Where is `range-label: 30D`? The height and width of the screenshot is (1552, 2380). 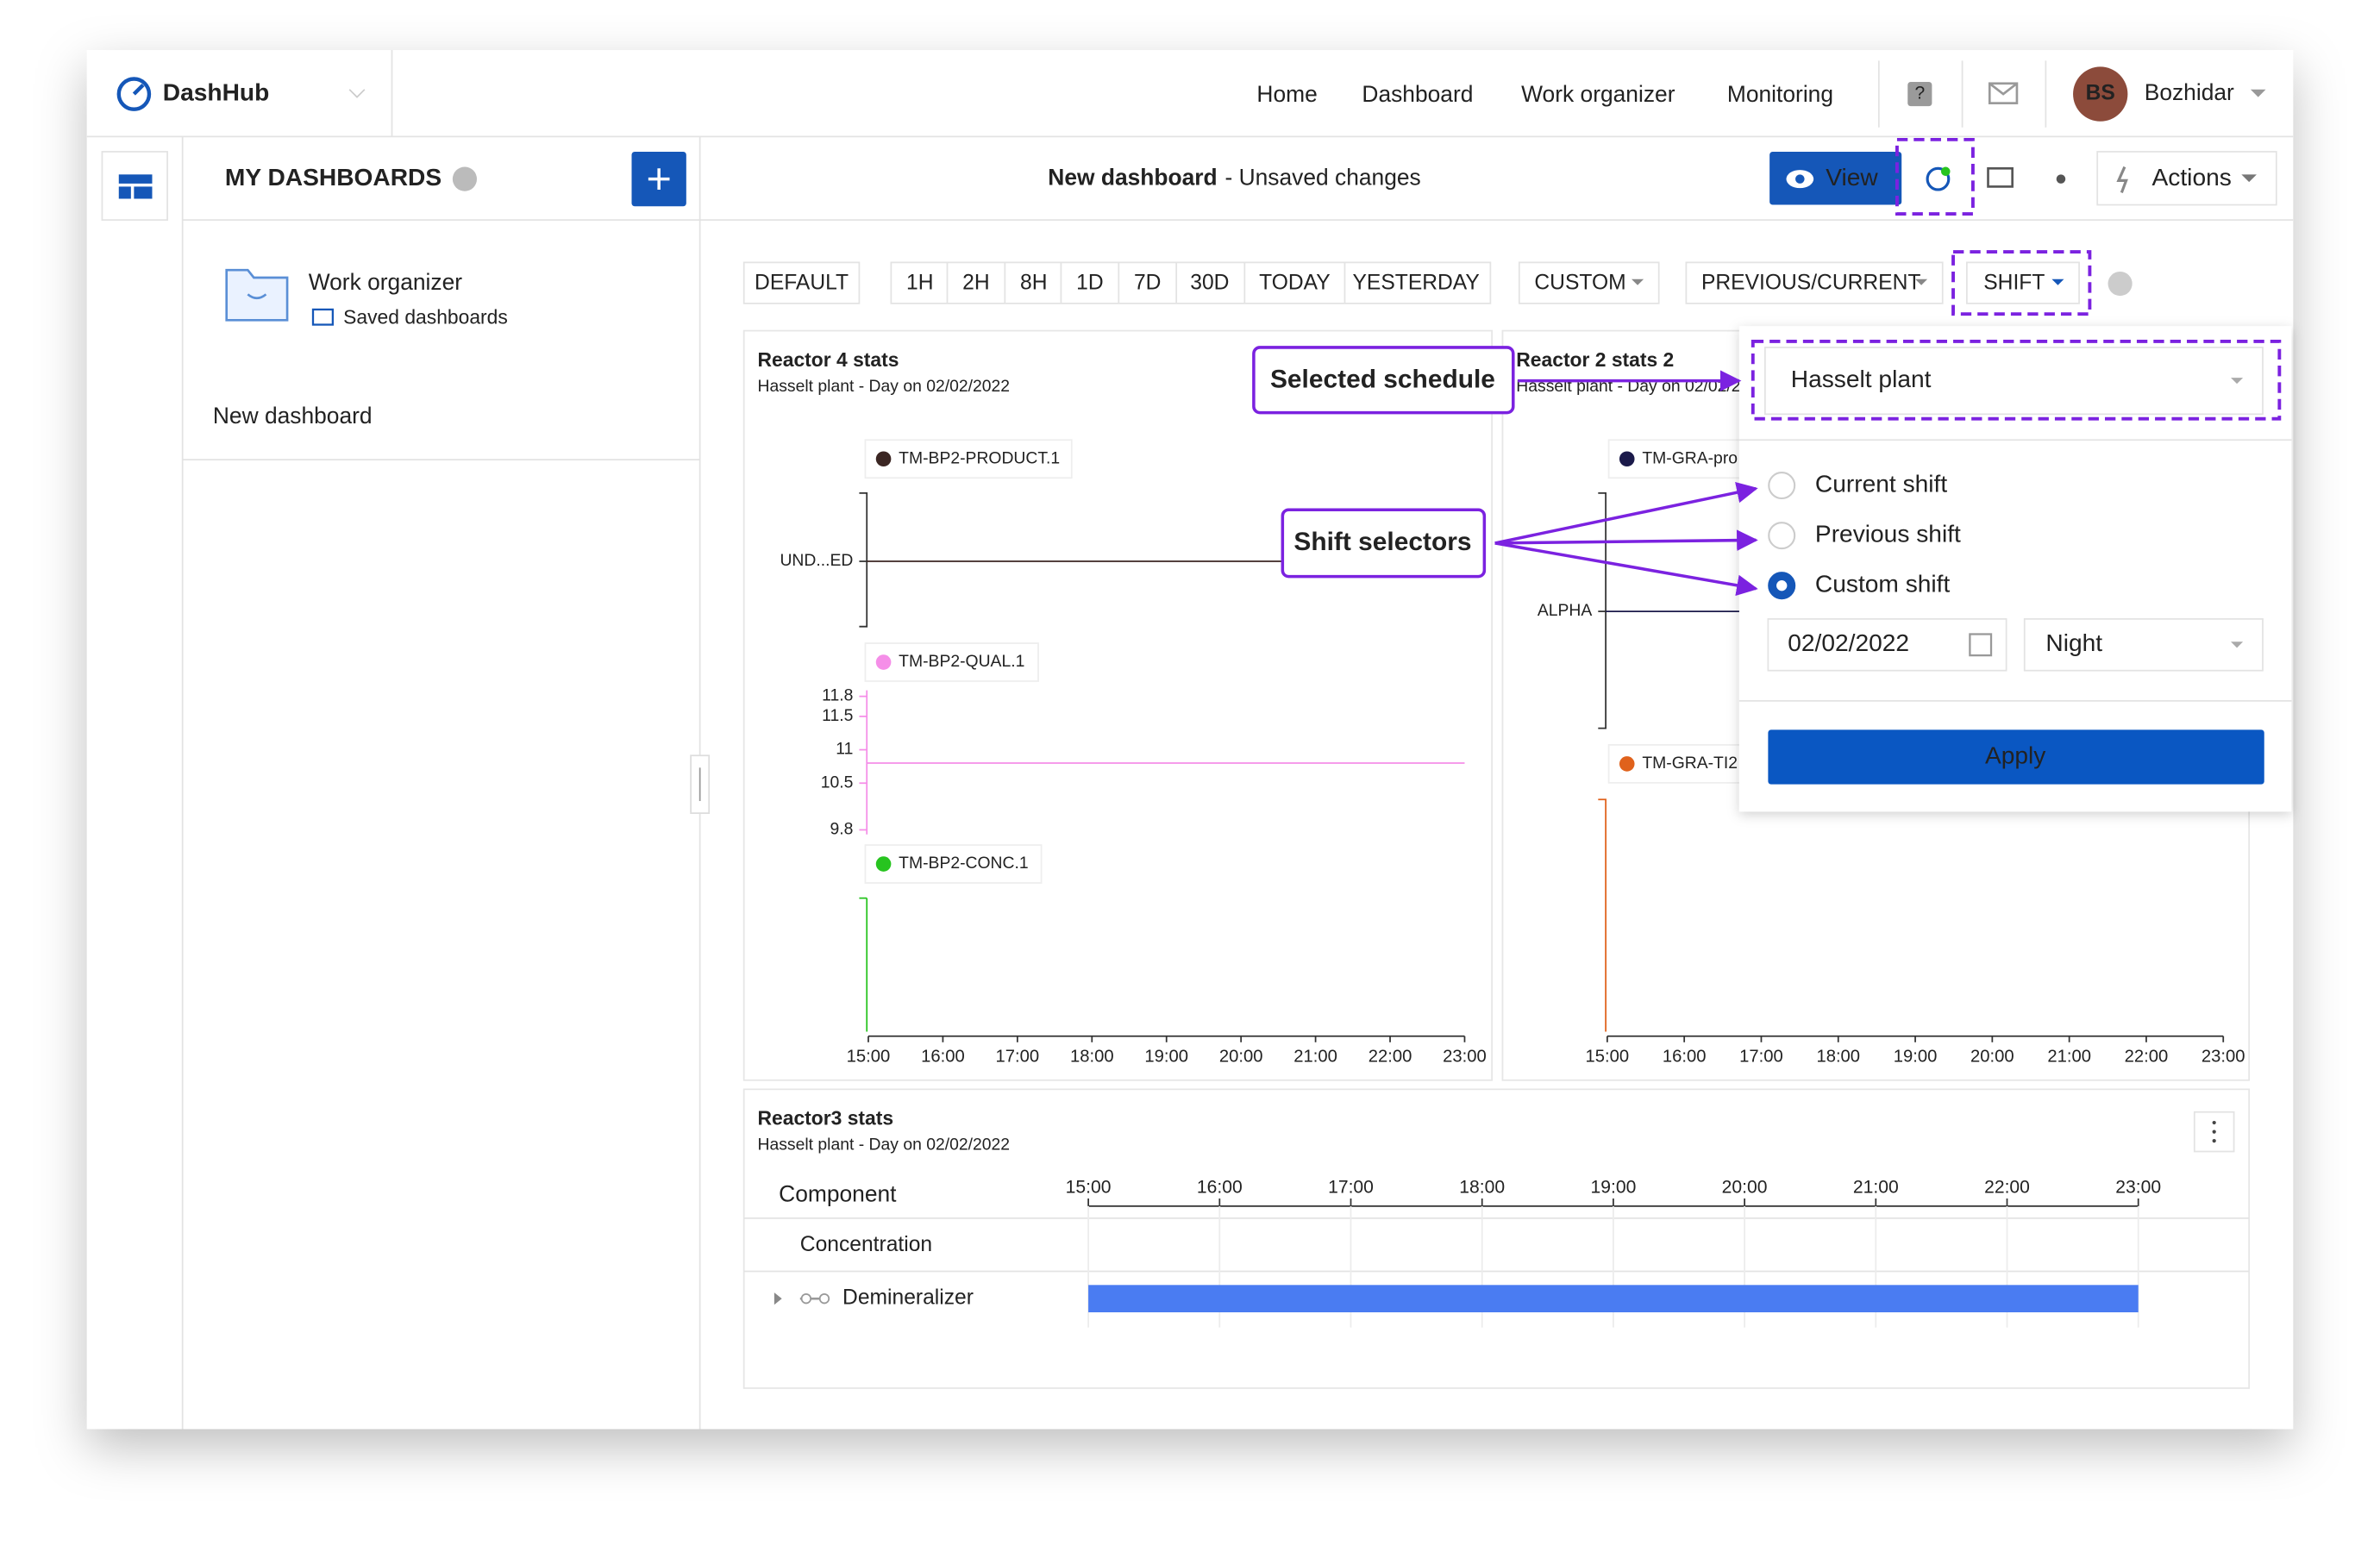
range-label: 30D is located at coordinates (1210, 283).